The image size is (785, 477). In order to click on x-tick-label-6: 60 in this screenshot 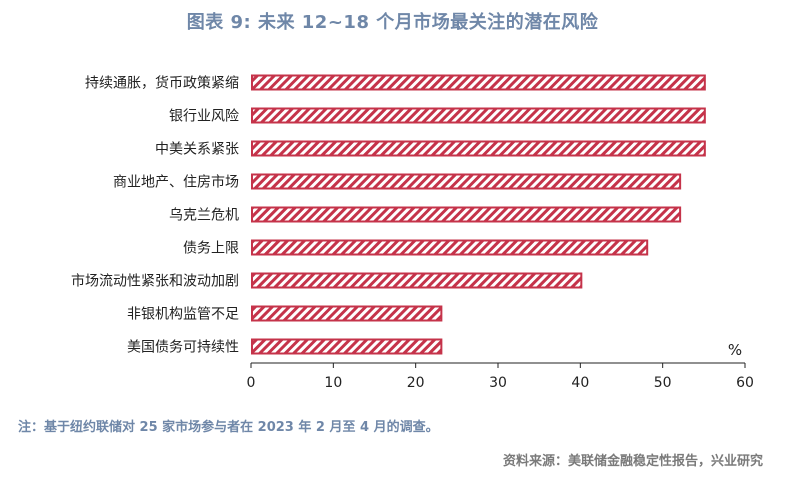, I will do `click(745, 383)`.